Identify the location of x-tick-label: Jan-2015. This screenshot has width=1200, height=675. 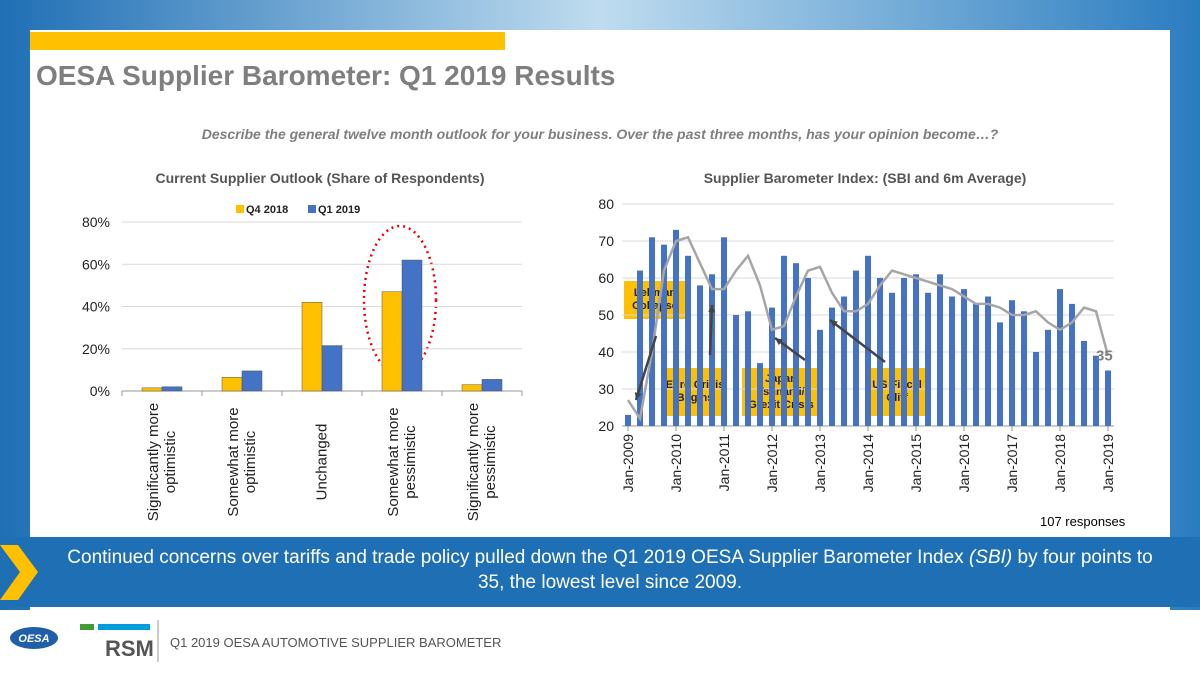
(916, 463).